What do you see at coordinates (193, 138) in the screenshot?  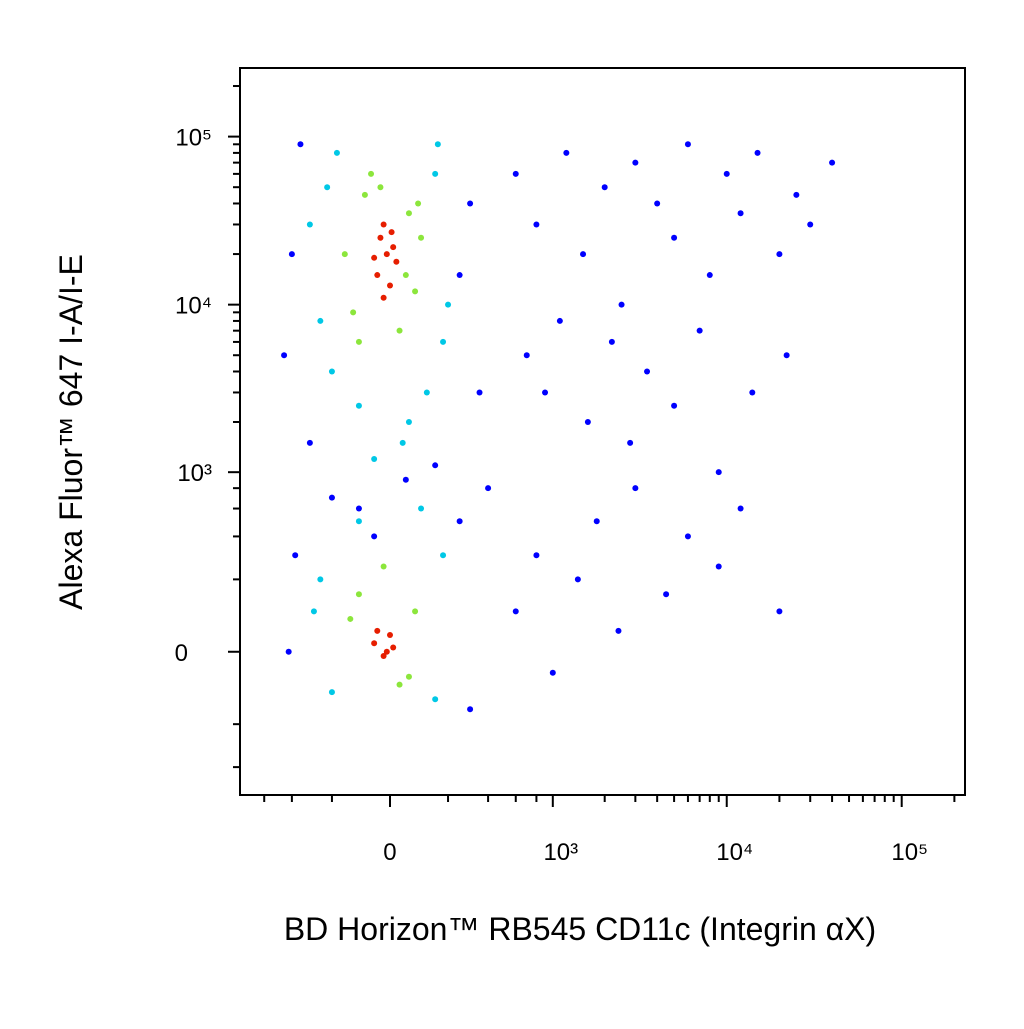 I see `y-tick-label: 10⁵` at bounding box center [193, 138].